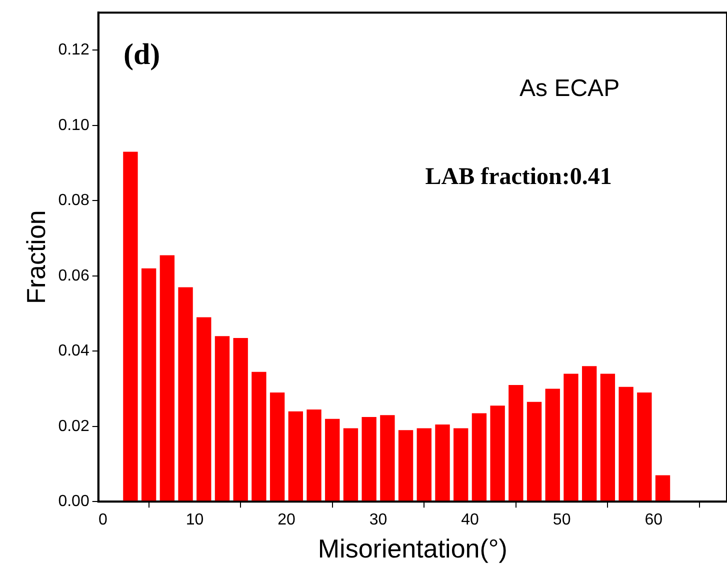  What do you see at coordinates (653, 520) in the screenshot?
I see `x-tick-label: 60` at bounding box center [653, 520].